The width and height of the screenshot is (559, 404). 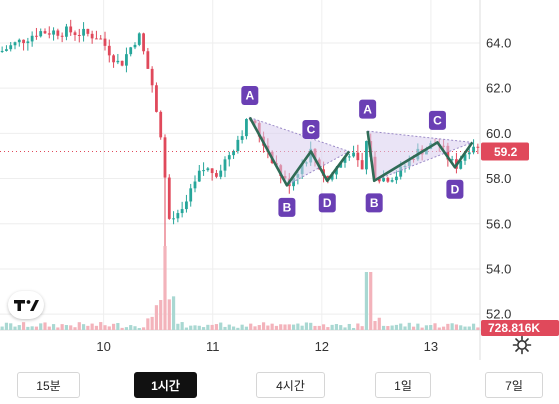 What do you see at coordinates (311, 130) in the screenshot?
I see `pattern-point-label: C` at bounding box center [311, 130].